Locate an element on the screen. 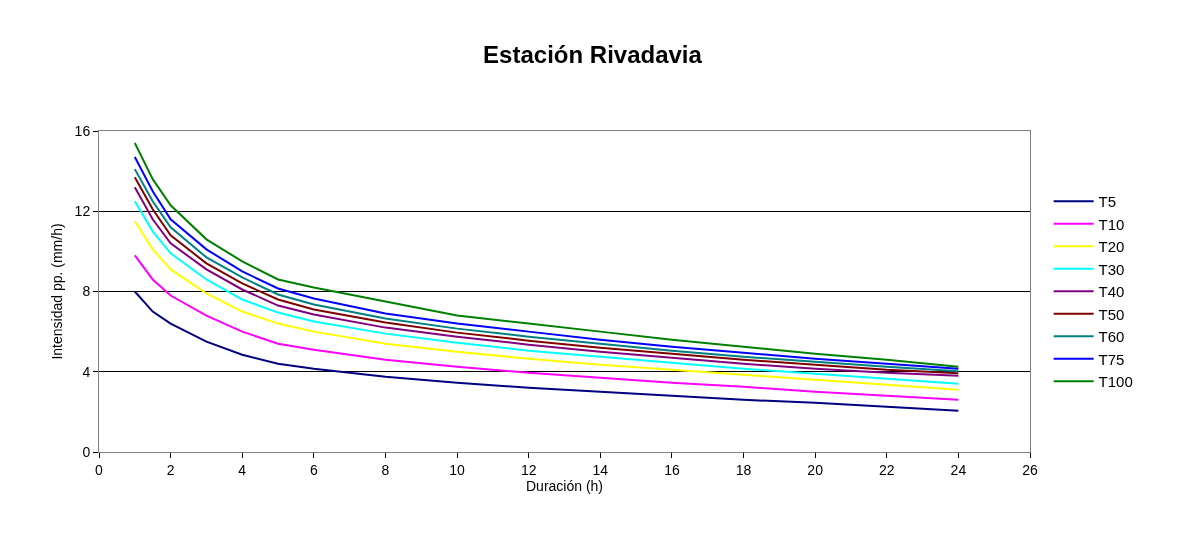  legend-label: T20 is located at coordinates (1111, 247).